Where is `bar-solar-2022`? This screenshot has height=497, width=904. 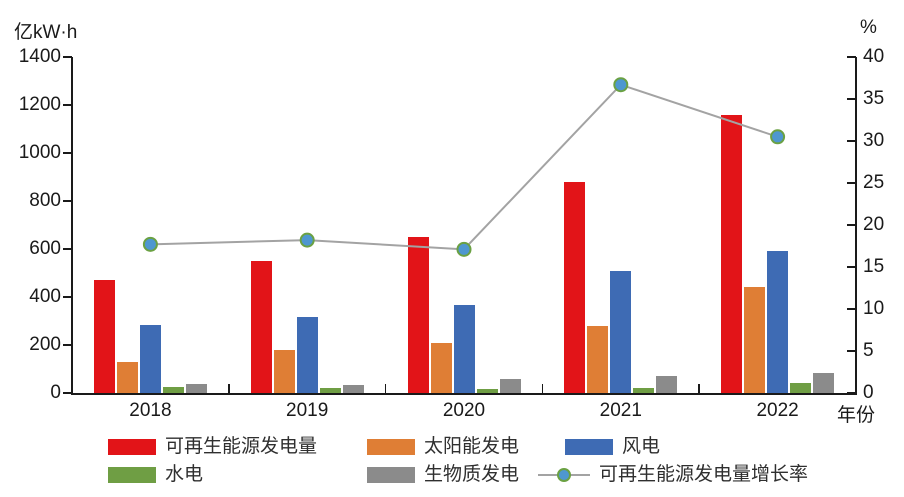 bar-solar-2022 is located at coordinates (755, 340).